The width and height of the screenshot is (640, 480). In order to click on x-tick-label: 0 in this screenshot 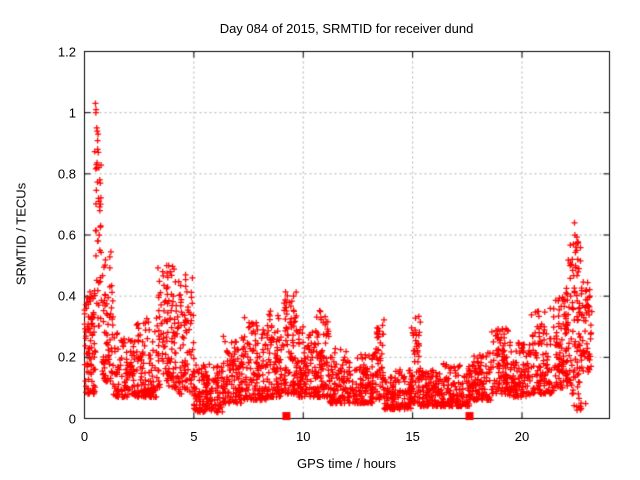, I will do `click(84, 436)`.